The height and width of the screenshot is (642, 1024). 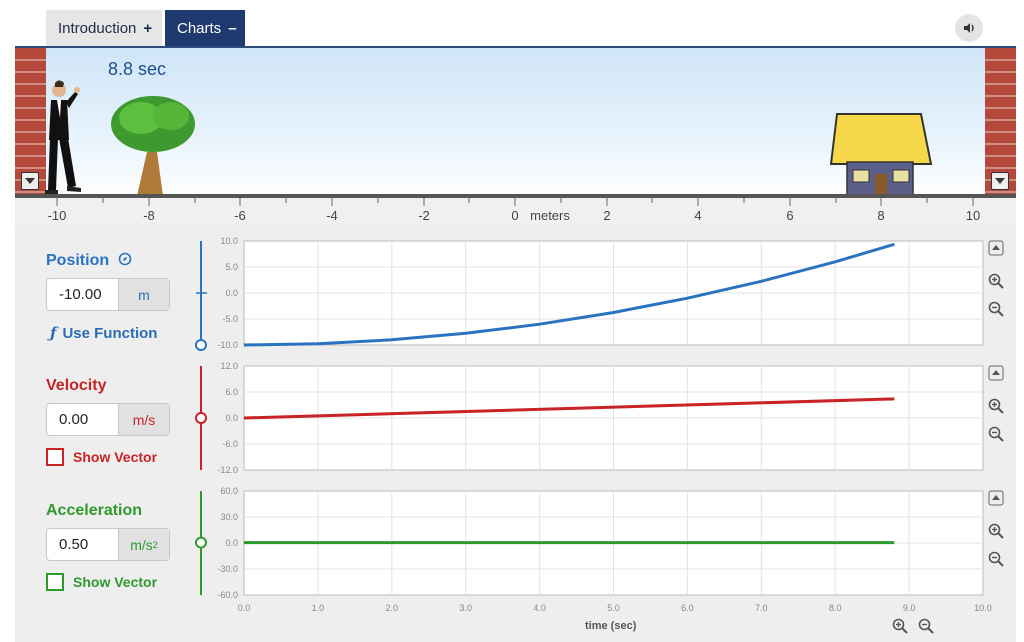 What do you see at coordinates (149, 215) in the screenshot?
I see `ruler-label: -8` at bounding box center [149, 215].